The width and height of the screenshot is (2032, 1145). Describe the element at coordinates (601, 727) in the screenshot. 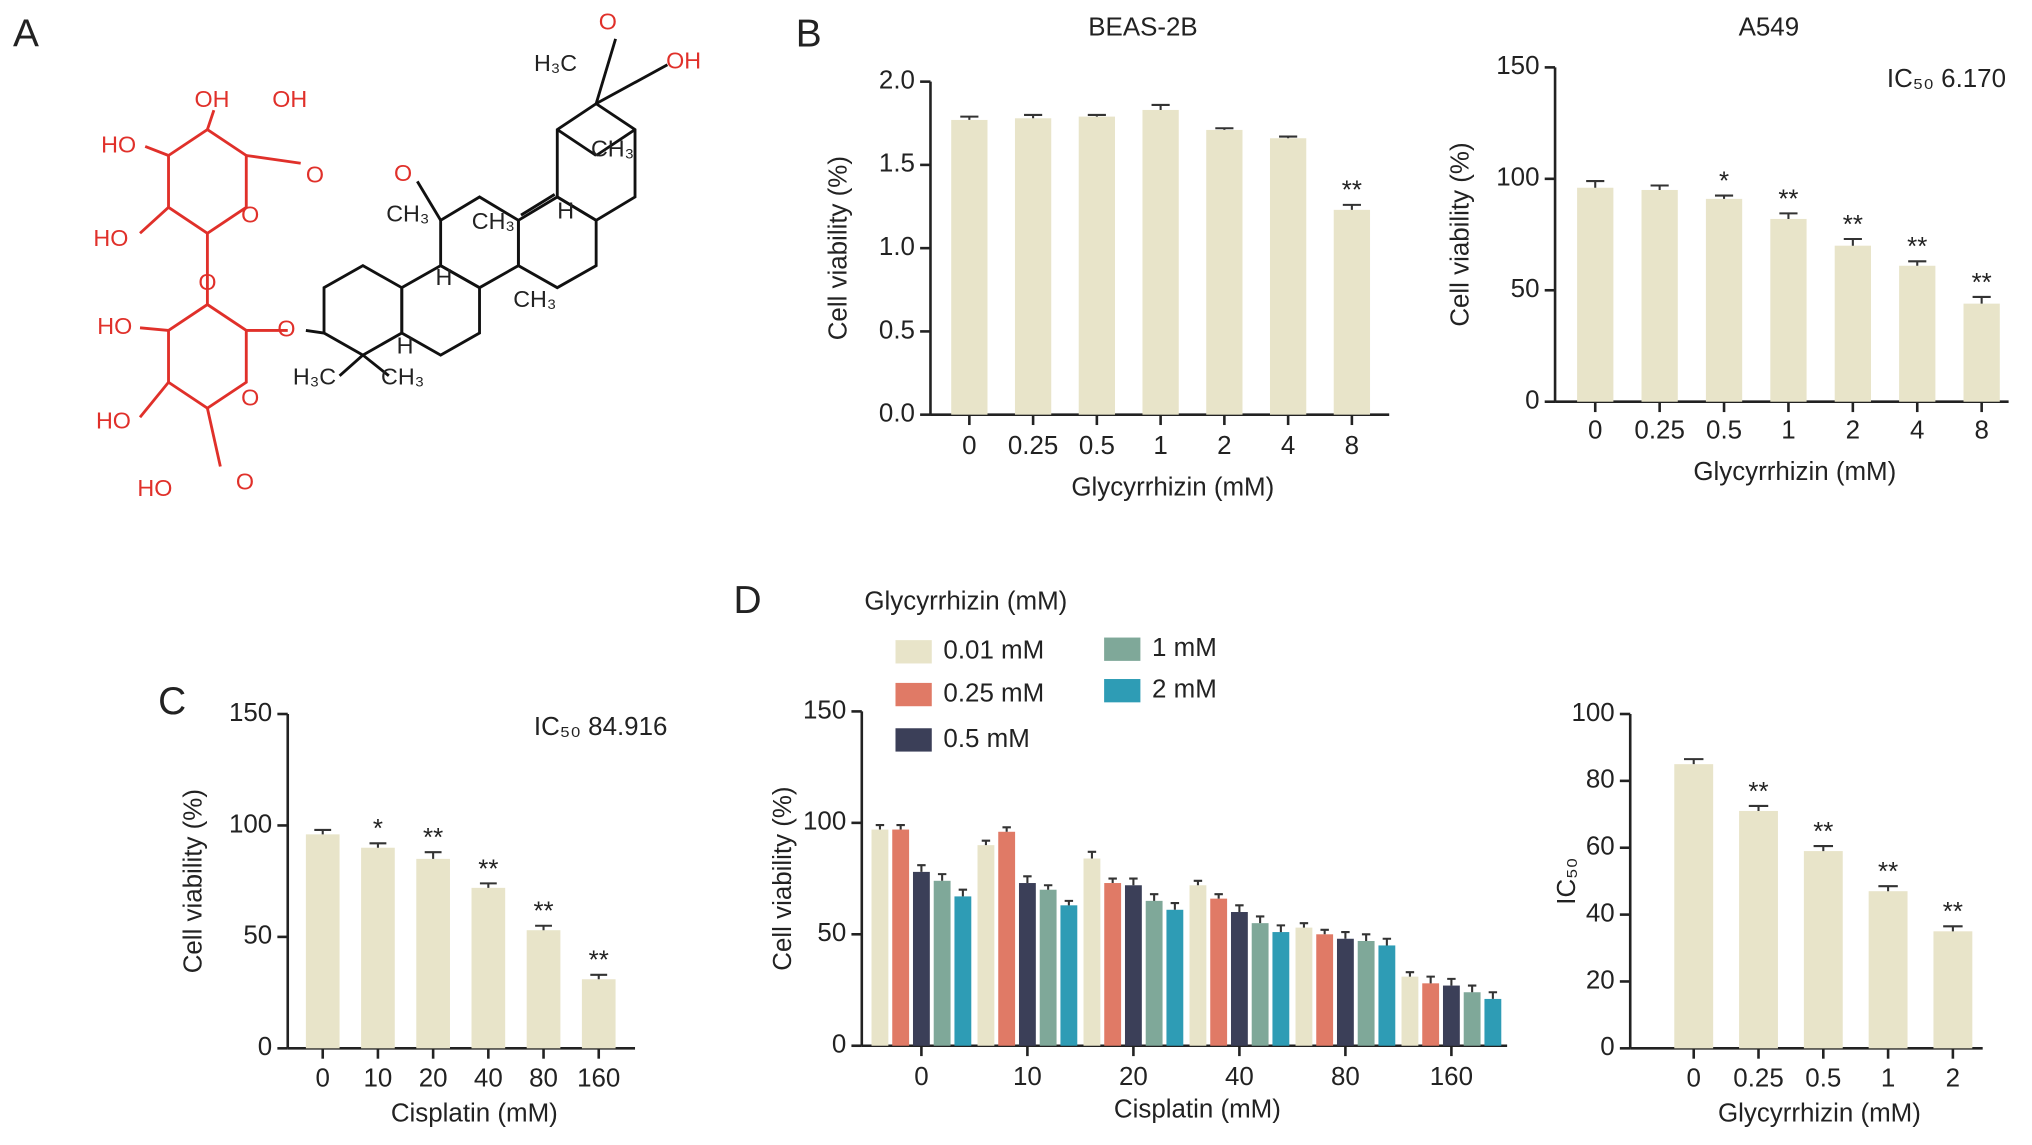

I see `annotation: IC₅₀ 84.916` at that location.